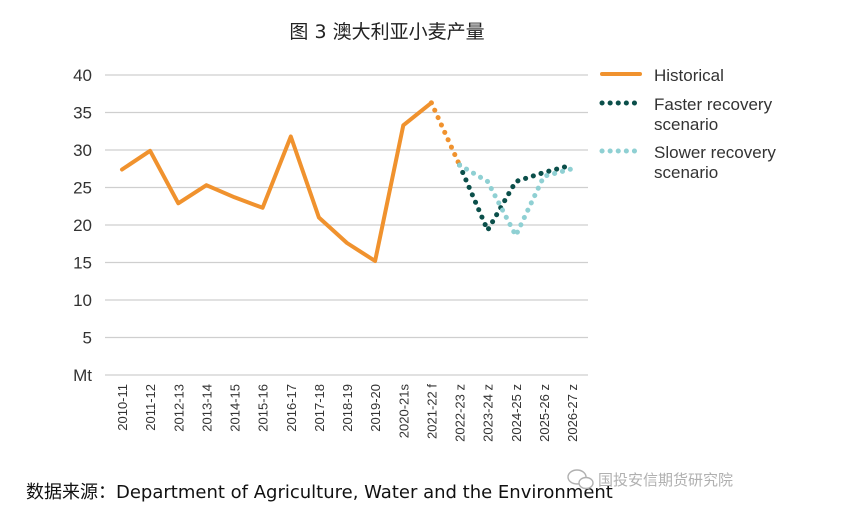 This screenshot has height=517, width=859. What do you see at coordinates (572, 413) in the screenshot?
I see `x-tick-label: 2026-27 z` at bounding box center [572, 413].